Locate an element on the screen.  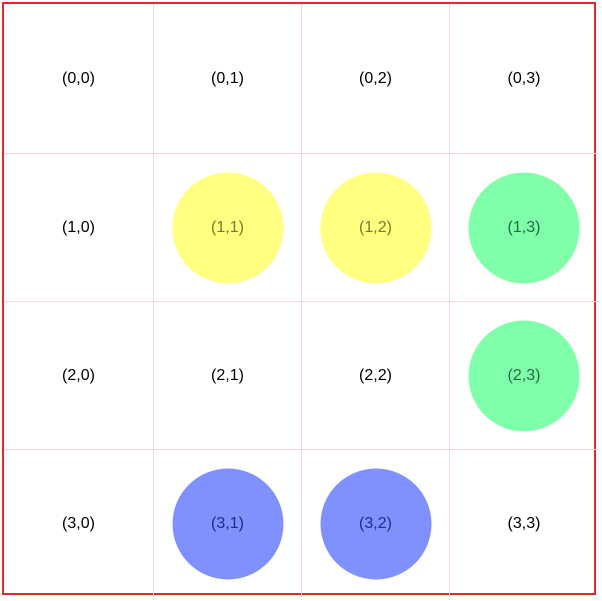
board-cell-0-3: (0,3) is located at coordinates (524, 79).